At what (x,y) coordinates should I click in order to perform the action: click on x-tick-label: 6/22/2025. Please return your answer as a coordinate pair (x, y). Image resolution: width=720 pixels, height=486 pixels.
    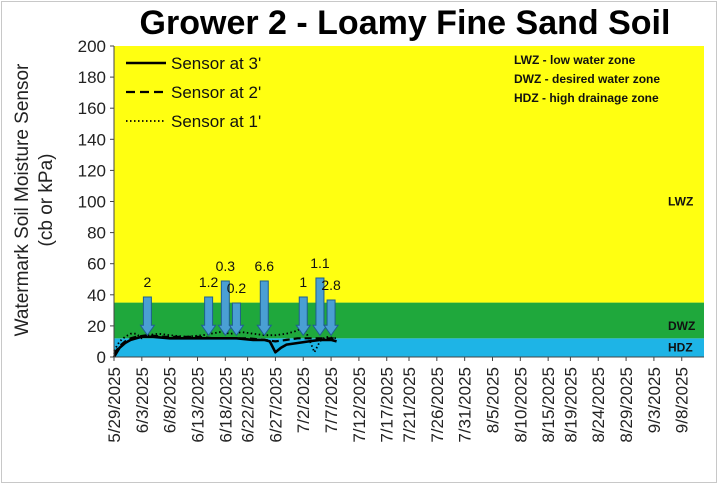
    Looking at the image, I should click on (248, 405).